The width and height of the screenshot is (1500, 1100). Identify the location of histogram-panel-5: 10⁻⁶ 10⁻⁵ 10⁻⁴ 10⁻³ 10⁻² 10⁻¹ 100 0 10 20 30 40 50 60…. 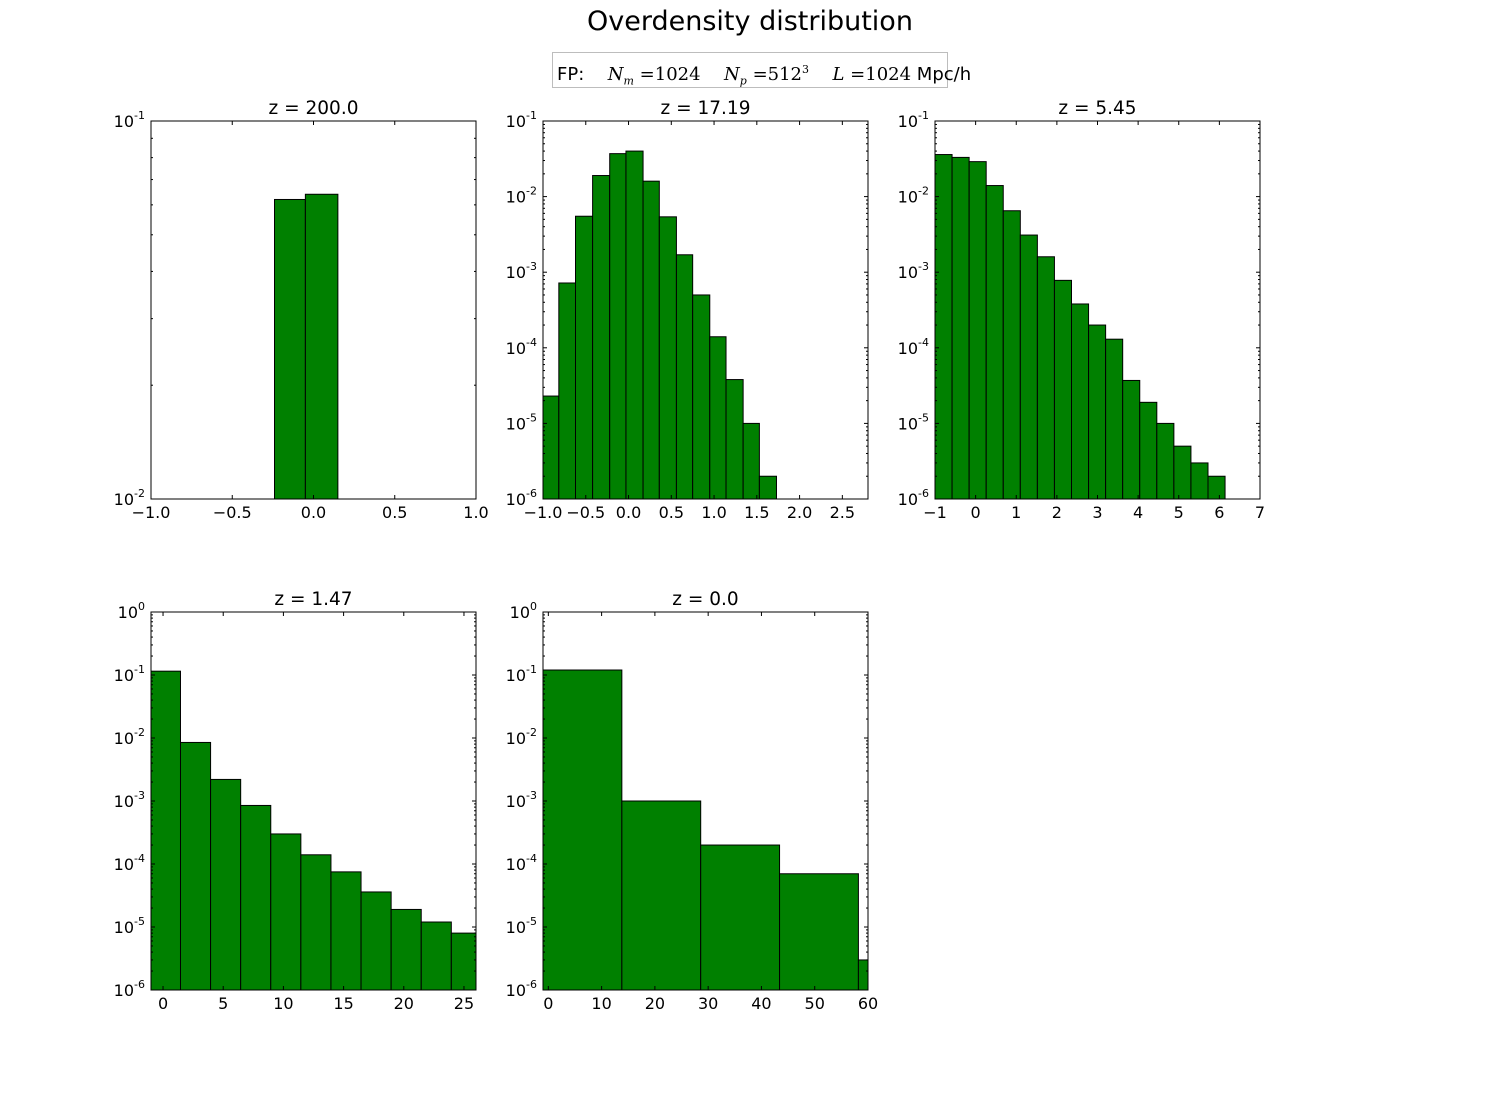
(692, 801).